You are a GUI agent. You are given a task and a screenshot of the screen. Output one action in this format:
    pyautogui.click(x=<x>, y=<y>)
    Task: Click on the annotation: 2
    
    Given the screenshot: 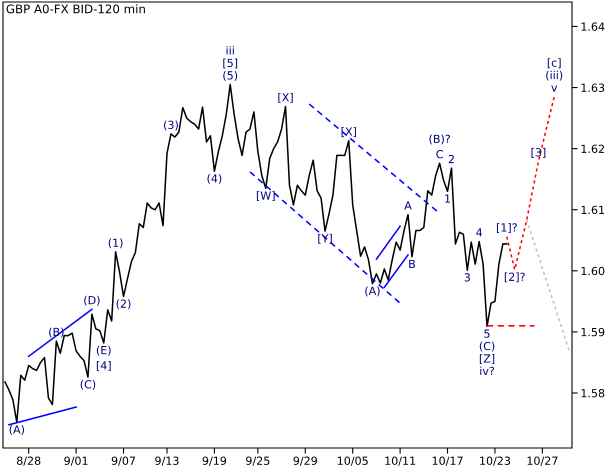 What is the action you would take?
    pyautogui.click(x=451, y=159)
    